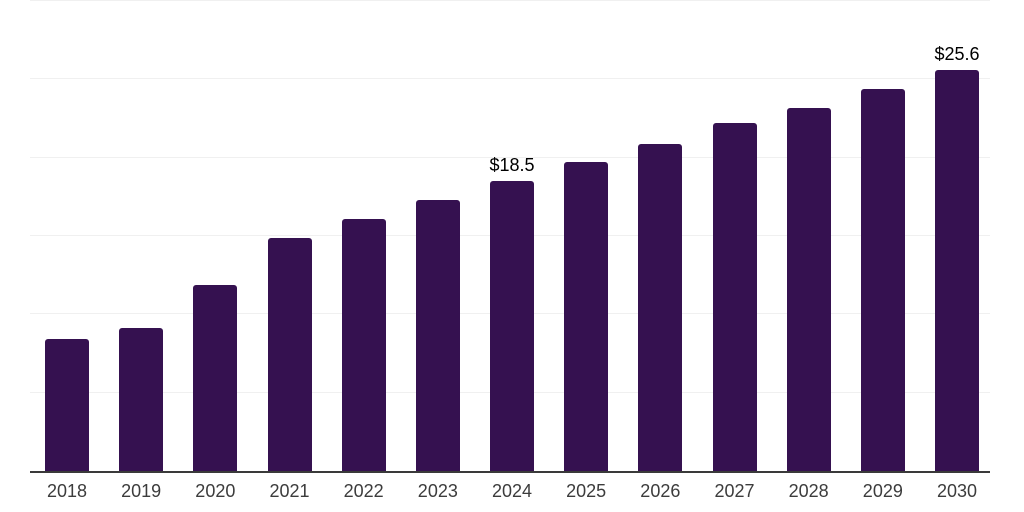  I want to click on x-tick-label-2023: 2023, so click(437, 491).